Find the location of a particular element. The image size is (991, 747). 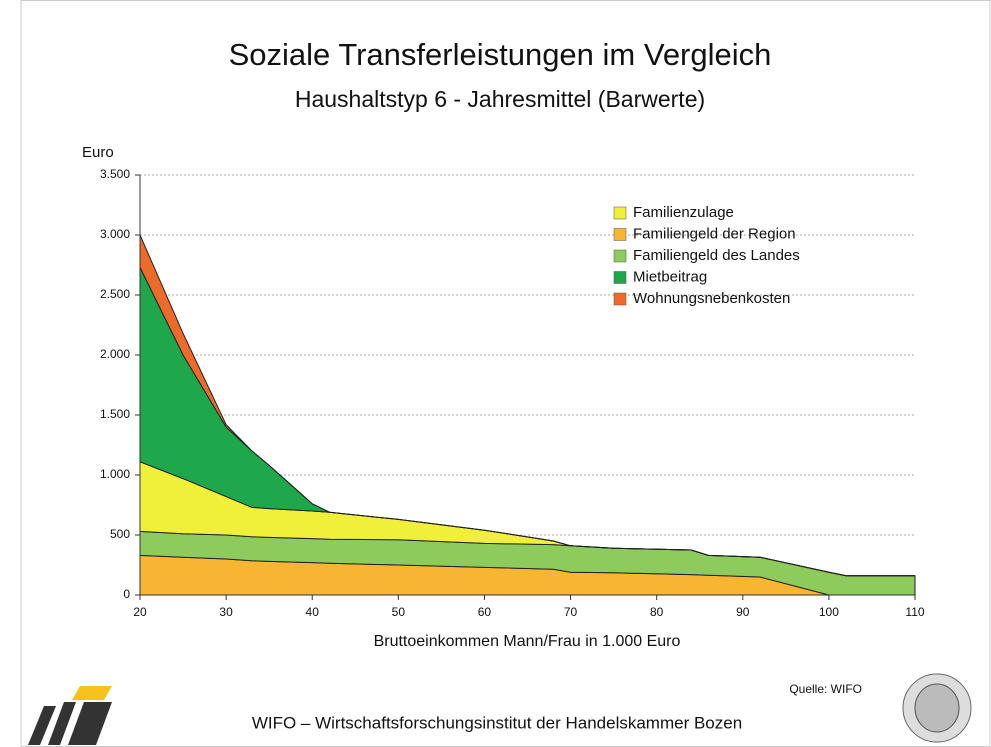

x-tick-label: 30 is located at coordinates (226, 612).